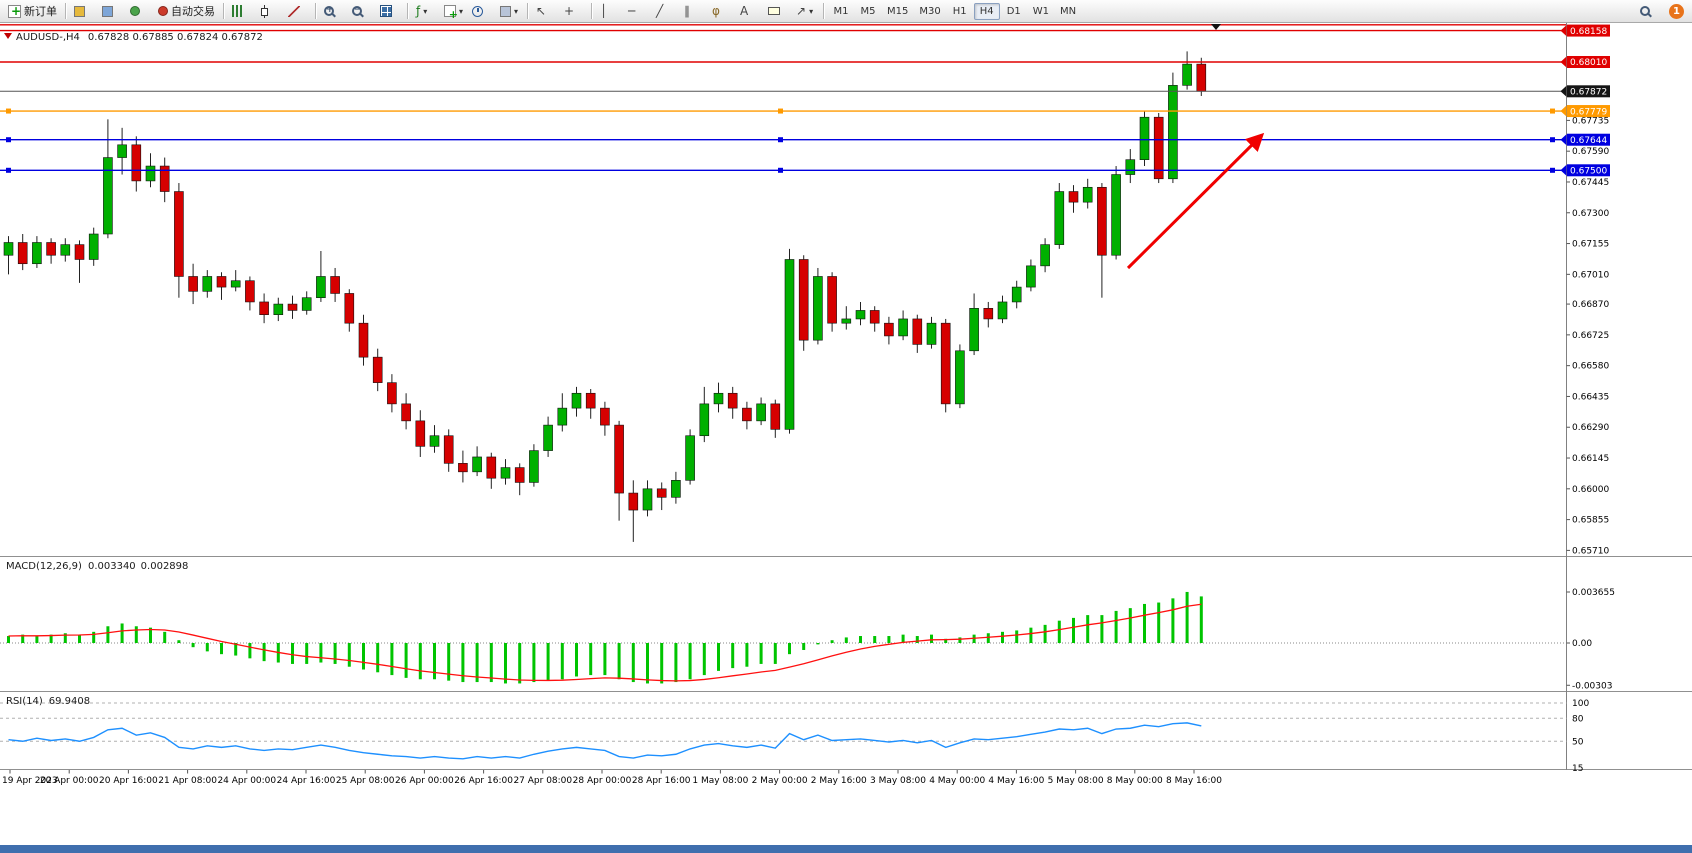 Image resolution: width=1692 pixels, height=853 pixels. I want to click on crosshair-button: +, so click(573, 11).